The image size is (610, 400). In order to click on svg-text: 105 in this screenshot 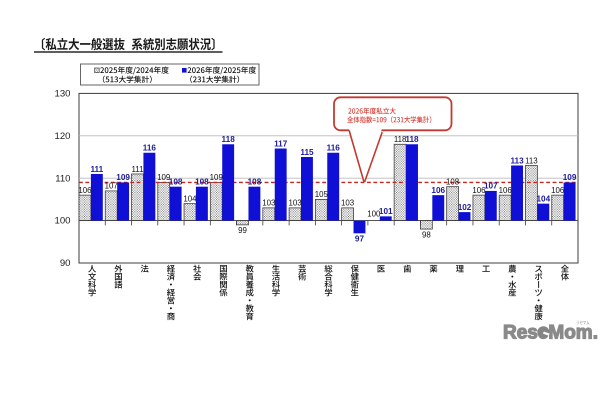, I will do `click(322, 194)`.